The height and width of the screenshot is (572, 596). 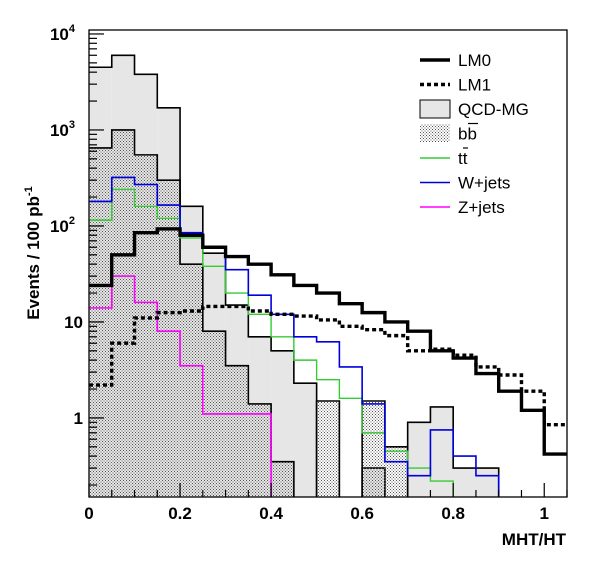 What do you see at coordinates (467, 134) in the screenshot?
I see `legend-label: bb` at bounding box center [467, 134].